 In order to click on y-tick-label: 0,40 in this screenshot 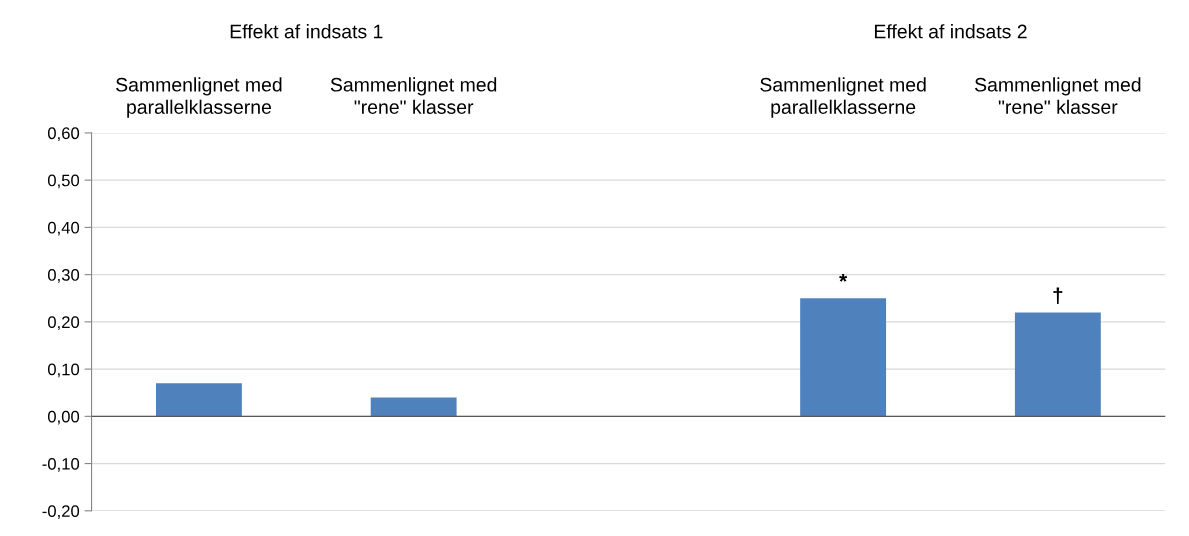, I will do `click(63, 228)`.